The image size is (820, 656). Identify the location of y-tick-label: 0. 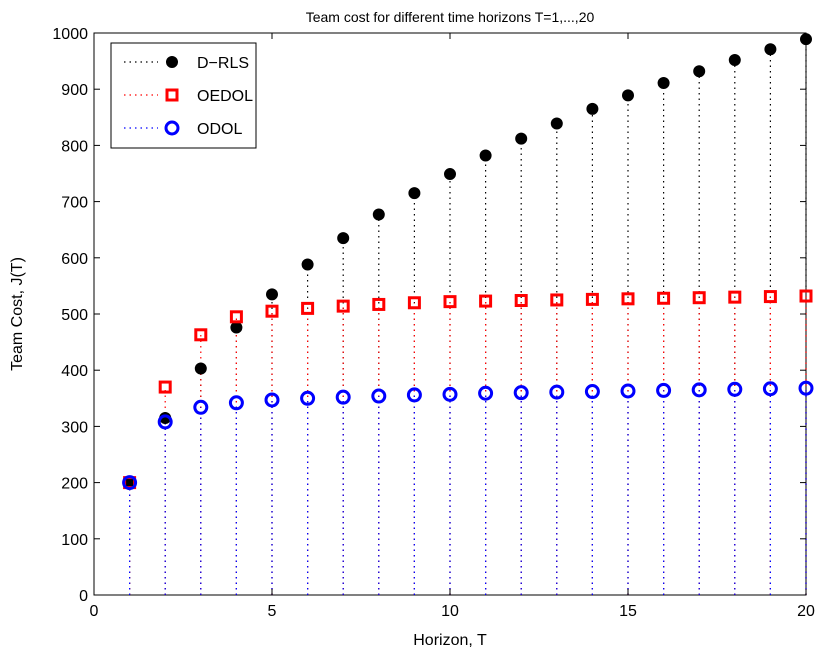
(83, 596).